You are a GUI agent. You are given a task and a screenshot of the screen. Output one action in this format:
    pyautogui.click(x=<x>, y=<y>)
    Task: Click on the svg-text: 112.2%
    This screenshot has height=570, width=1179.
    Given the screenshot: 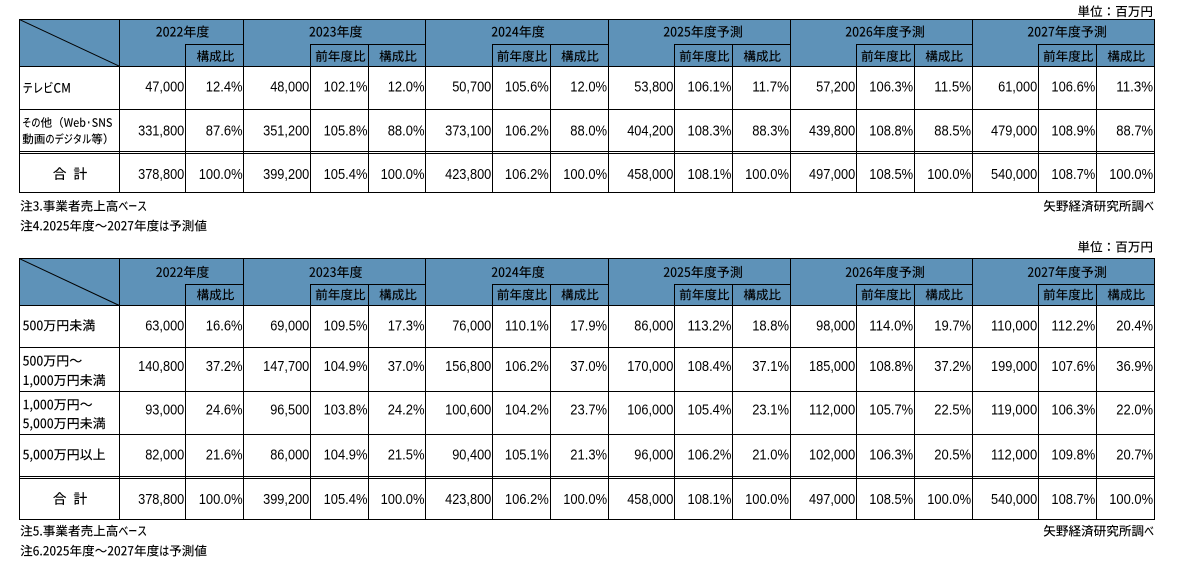 What is the action you would take?
    pyautogui.click(x=1073, y=326)
    